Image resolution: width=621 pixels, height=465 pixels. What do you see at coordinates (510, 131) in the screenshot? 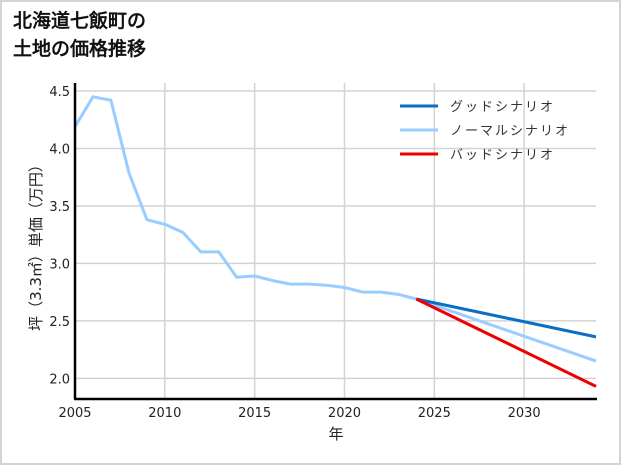
I see `legend-label-normal: ノーマルシナリオ` at bounding box center [510, 131].